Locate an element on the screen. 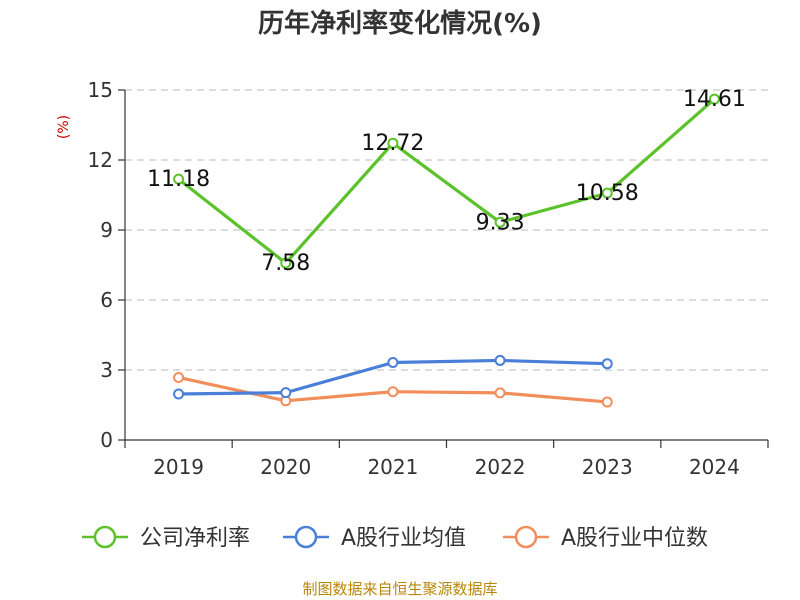  y-tick-label: 9 is located at coordinates (106, 230).